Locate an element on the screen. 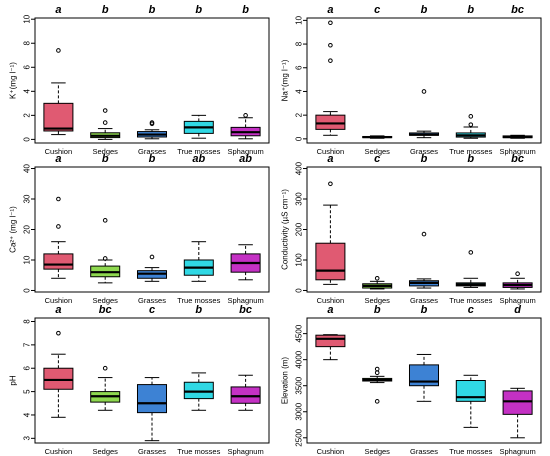  y-tick-label: 400 is located at coordinates (299, 168).